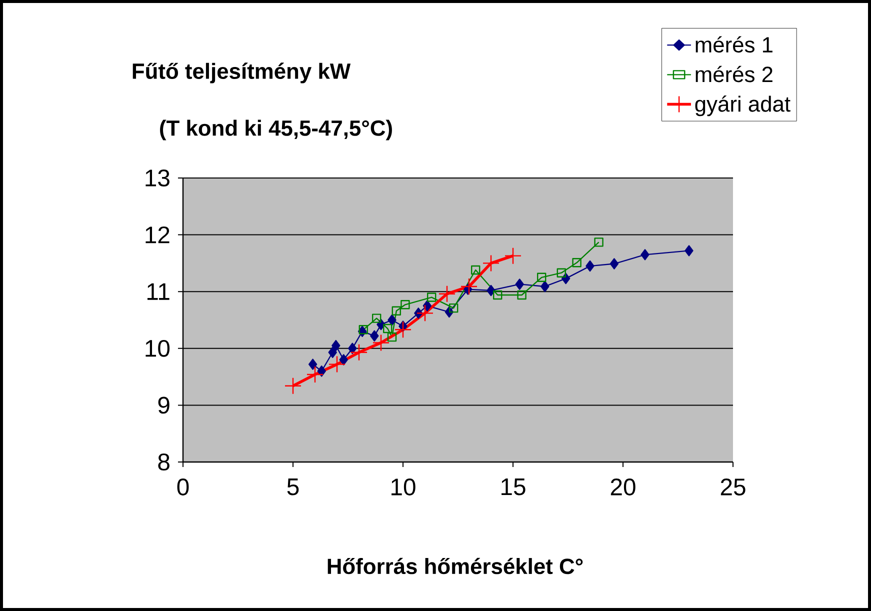 This screenshot has height=611, width=871. Describe the element at coordinates (158, 178) in the screenshot. I see `y-tick-label: 13` at that location.